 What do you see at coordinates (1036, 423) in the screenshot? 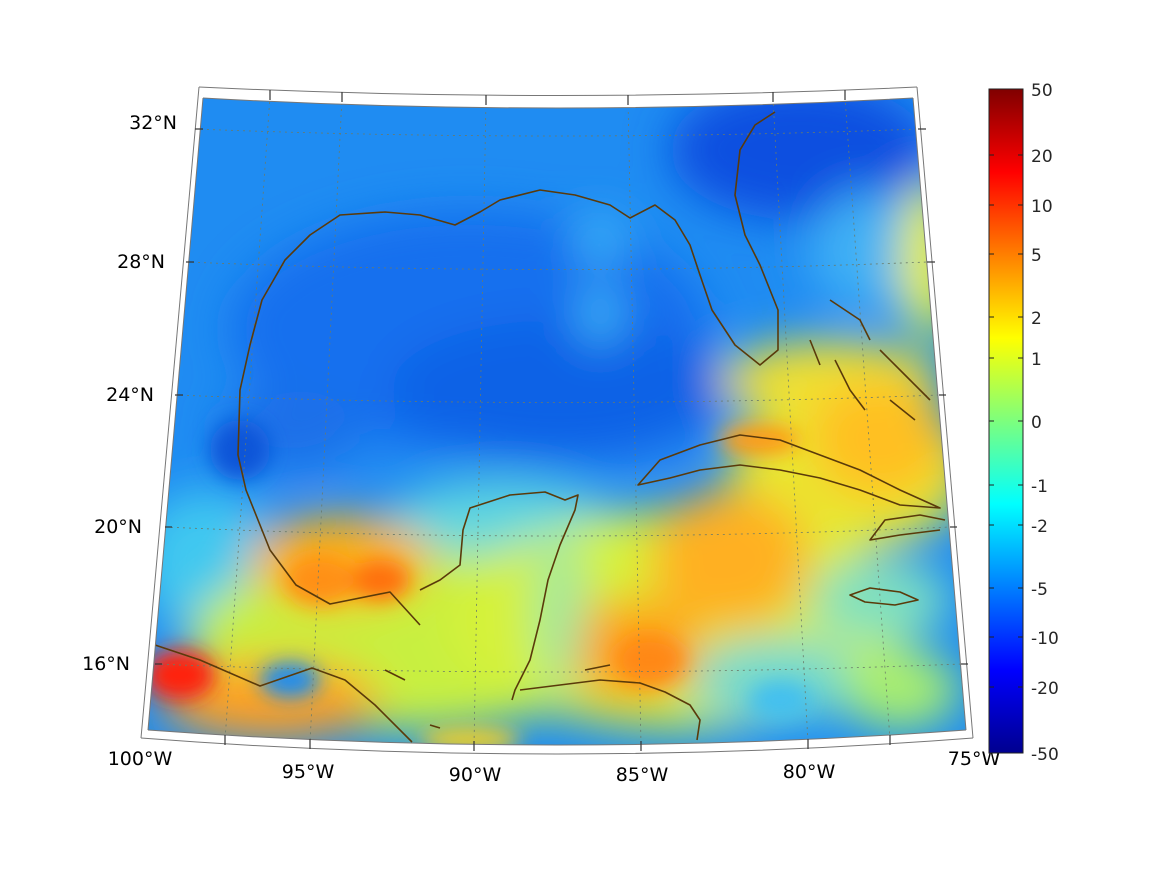
I see `colorbar-label-0: 0` at bounding box center [1036, 423].